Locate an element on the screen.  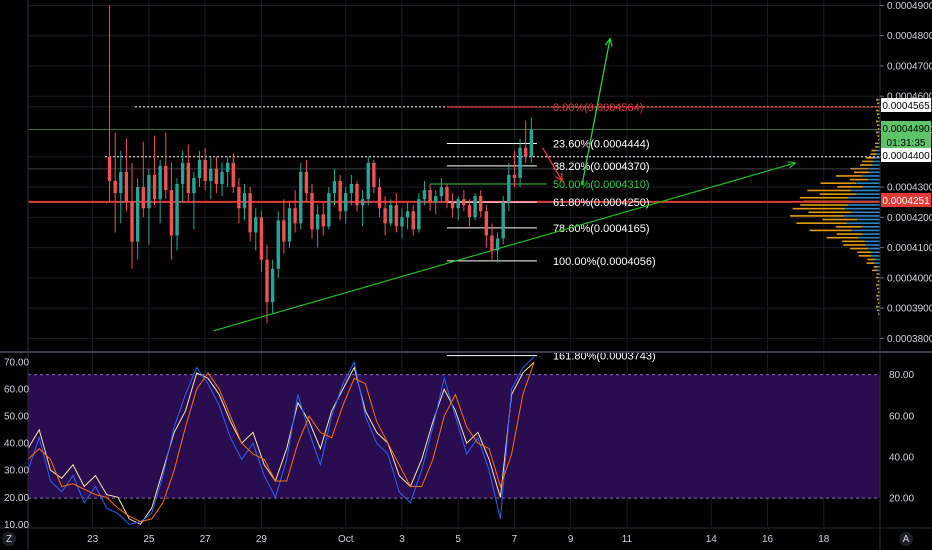
time-axis: 23 25 27 29 Oct 3 5 7 9 11 14 16 18 is located at coordinates (458, 539).